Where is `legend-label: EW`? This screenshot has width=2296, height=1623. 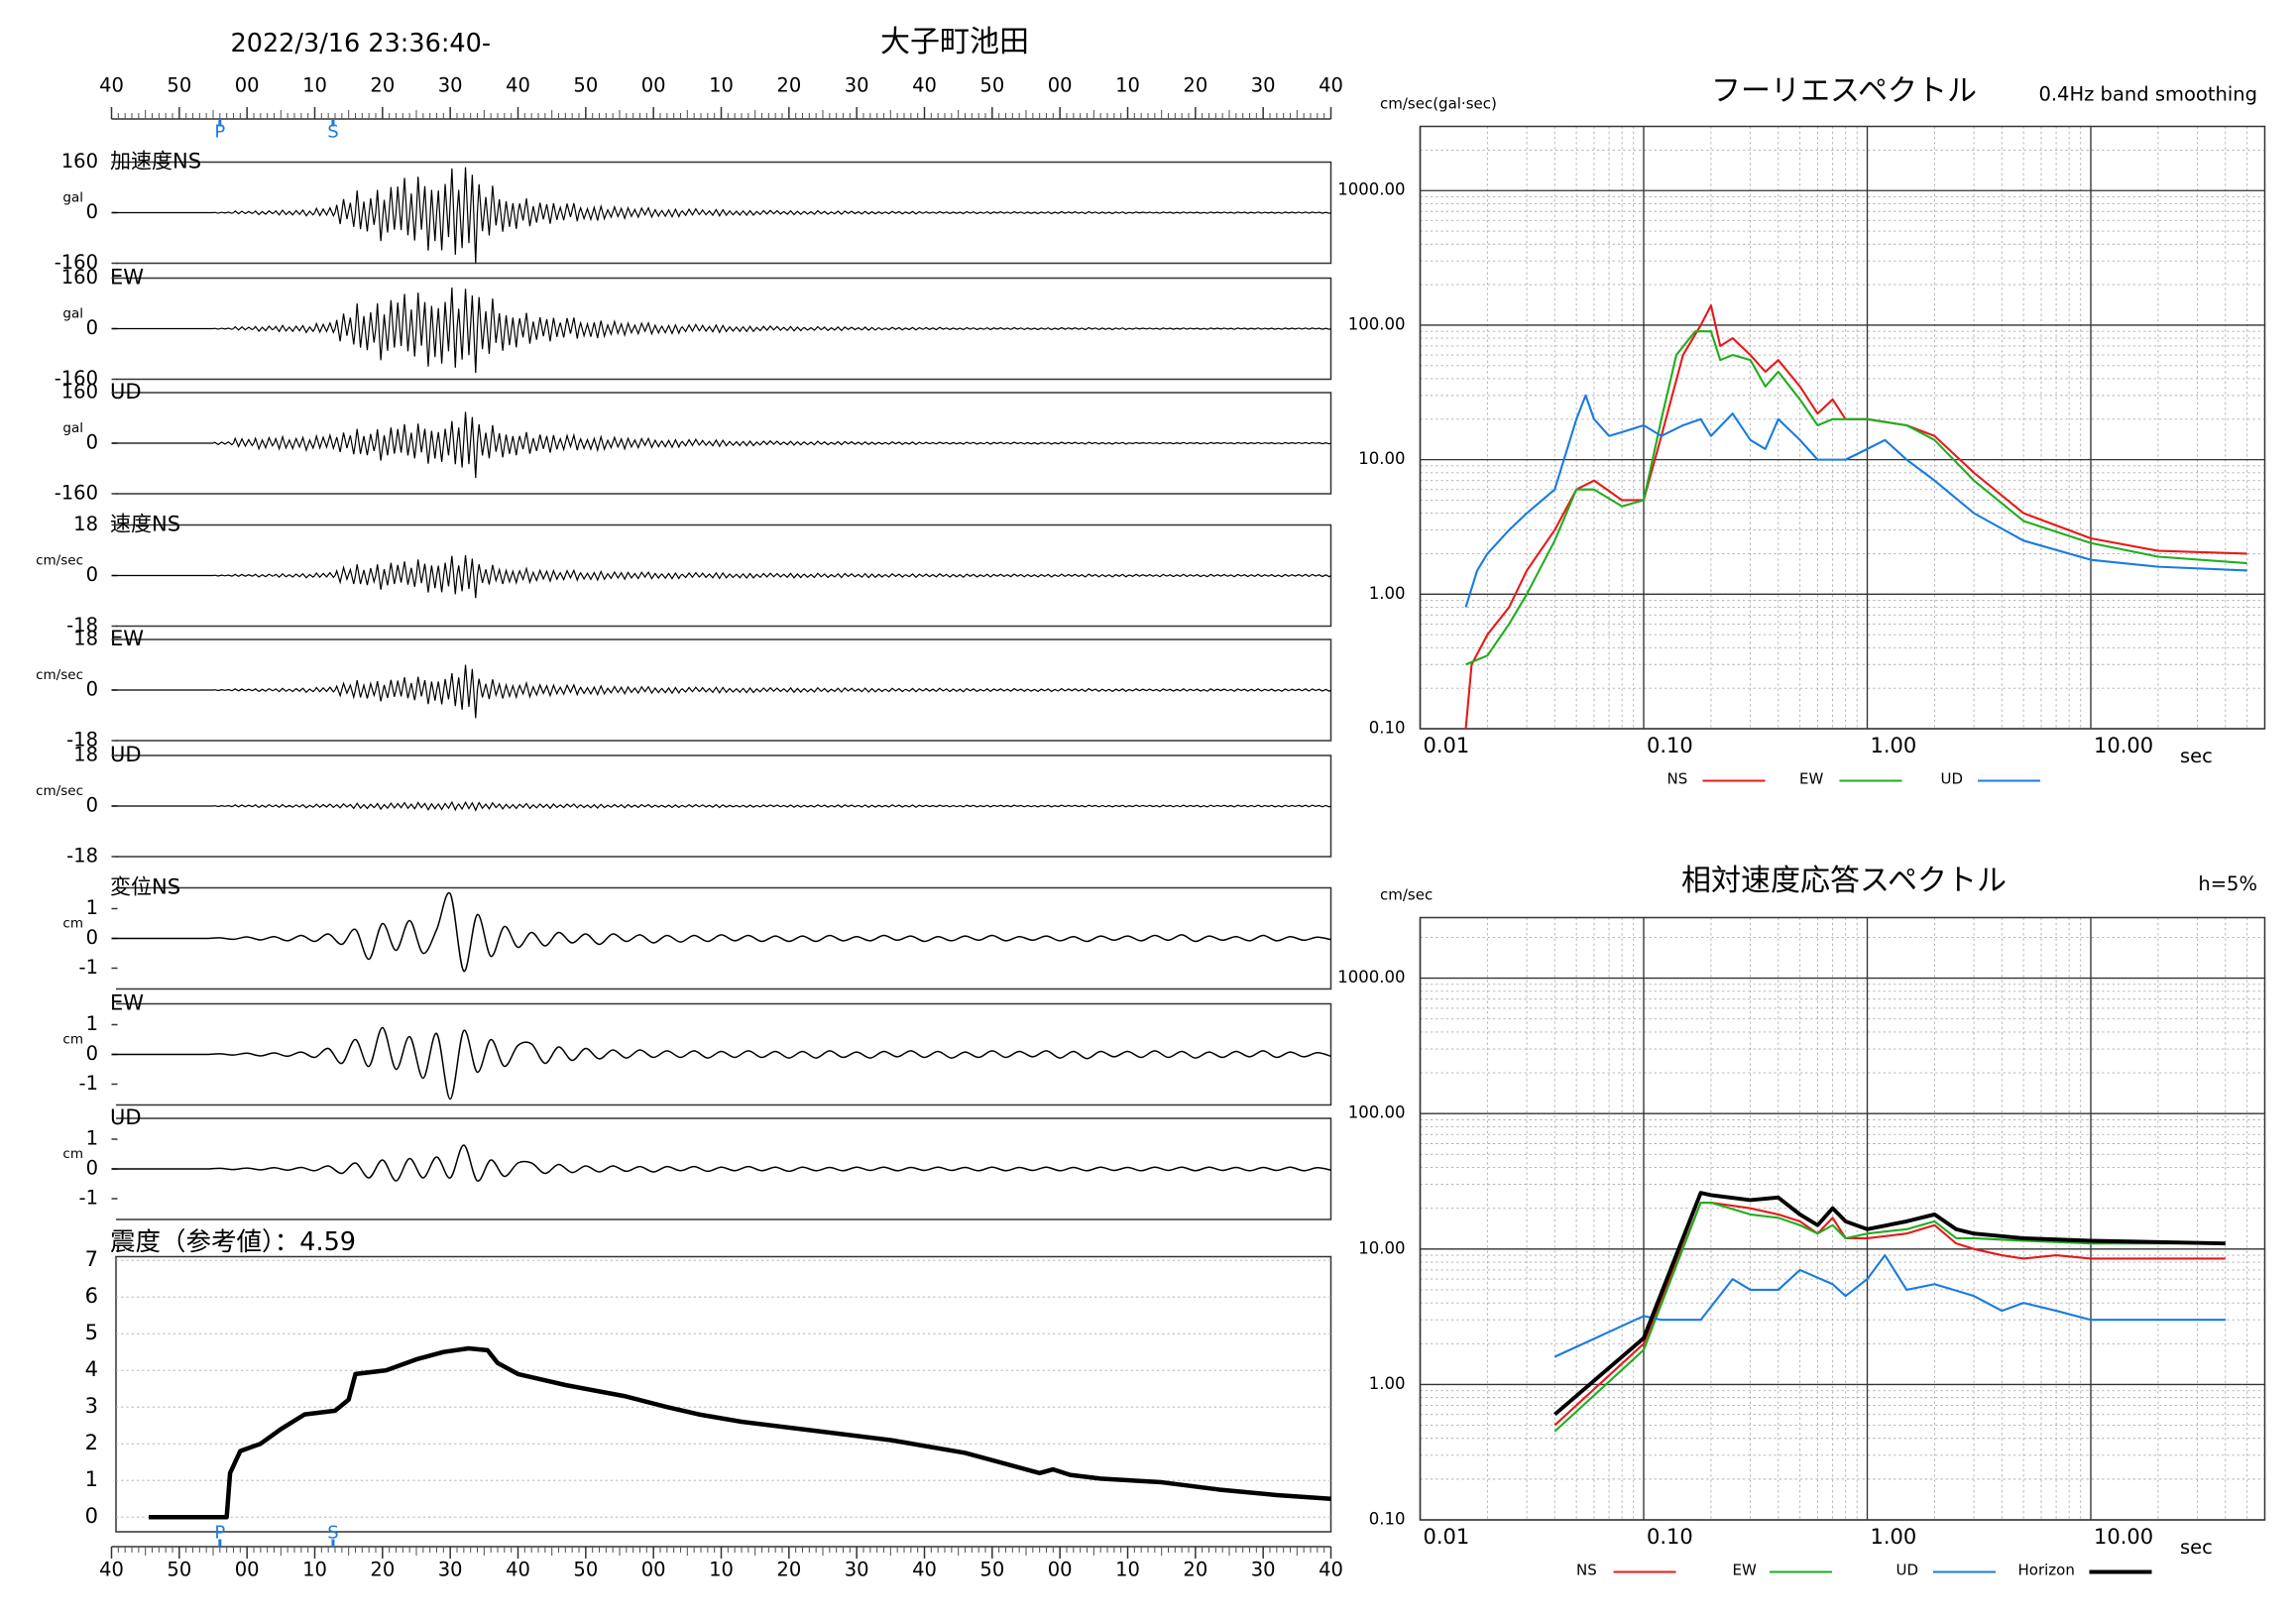 legend-label: EW is located at coordinates (1811, 779).